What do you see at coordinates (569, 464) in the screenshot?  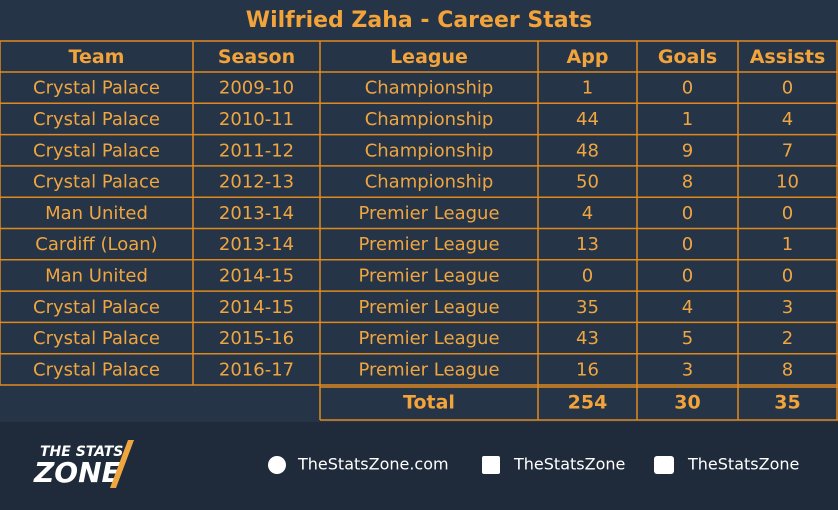 I see `facebook: TheStatsZone` at bounding box center [569, 464].